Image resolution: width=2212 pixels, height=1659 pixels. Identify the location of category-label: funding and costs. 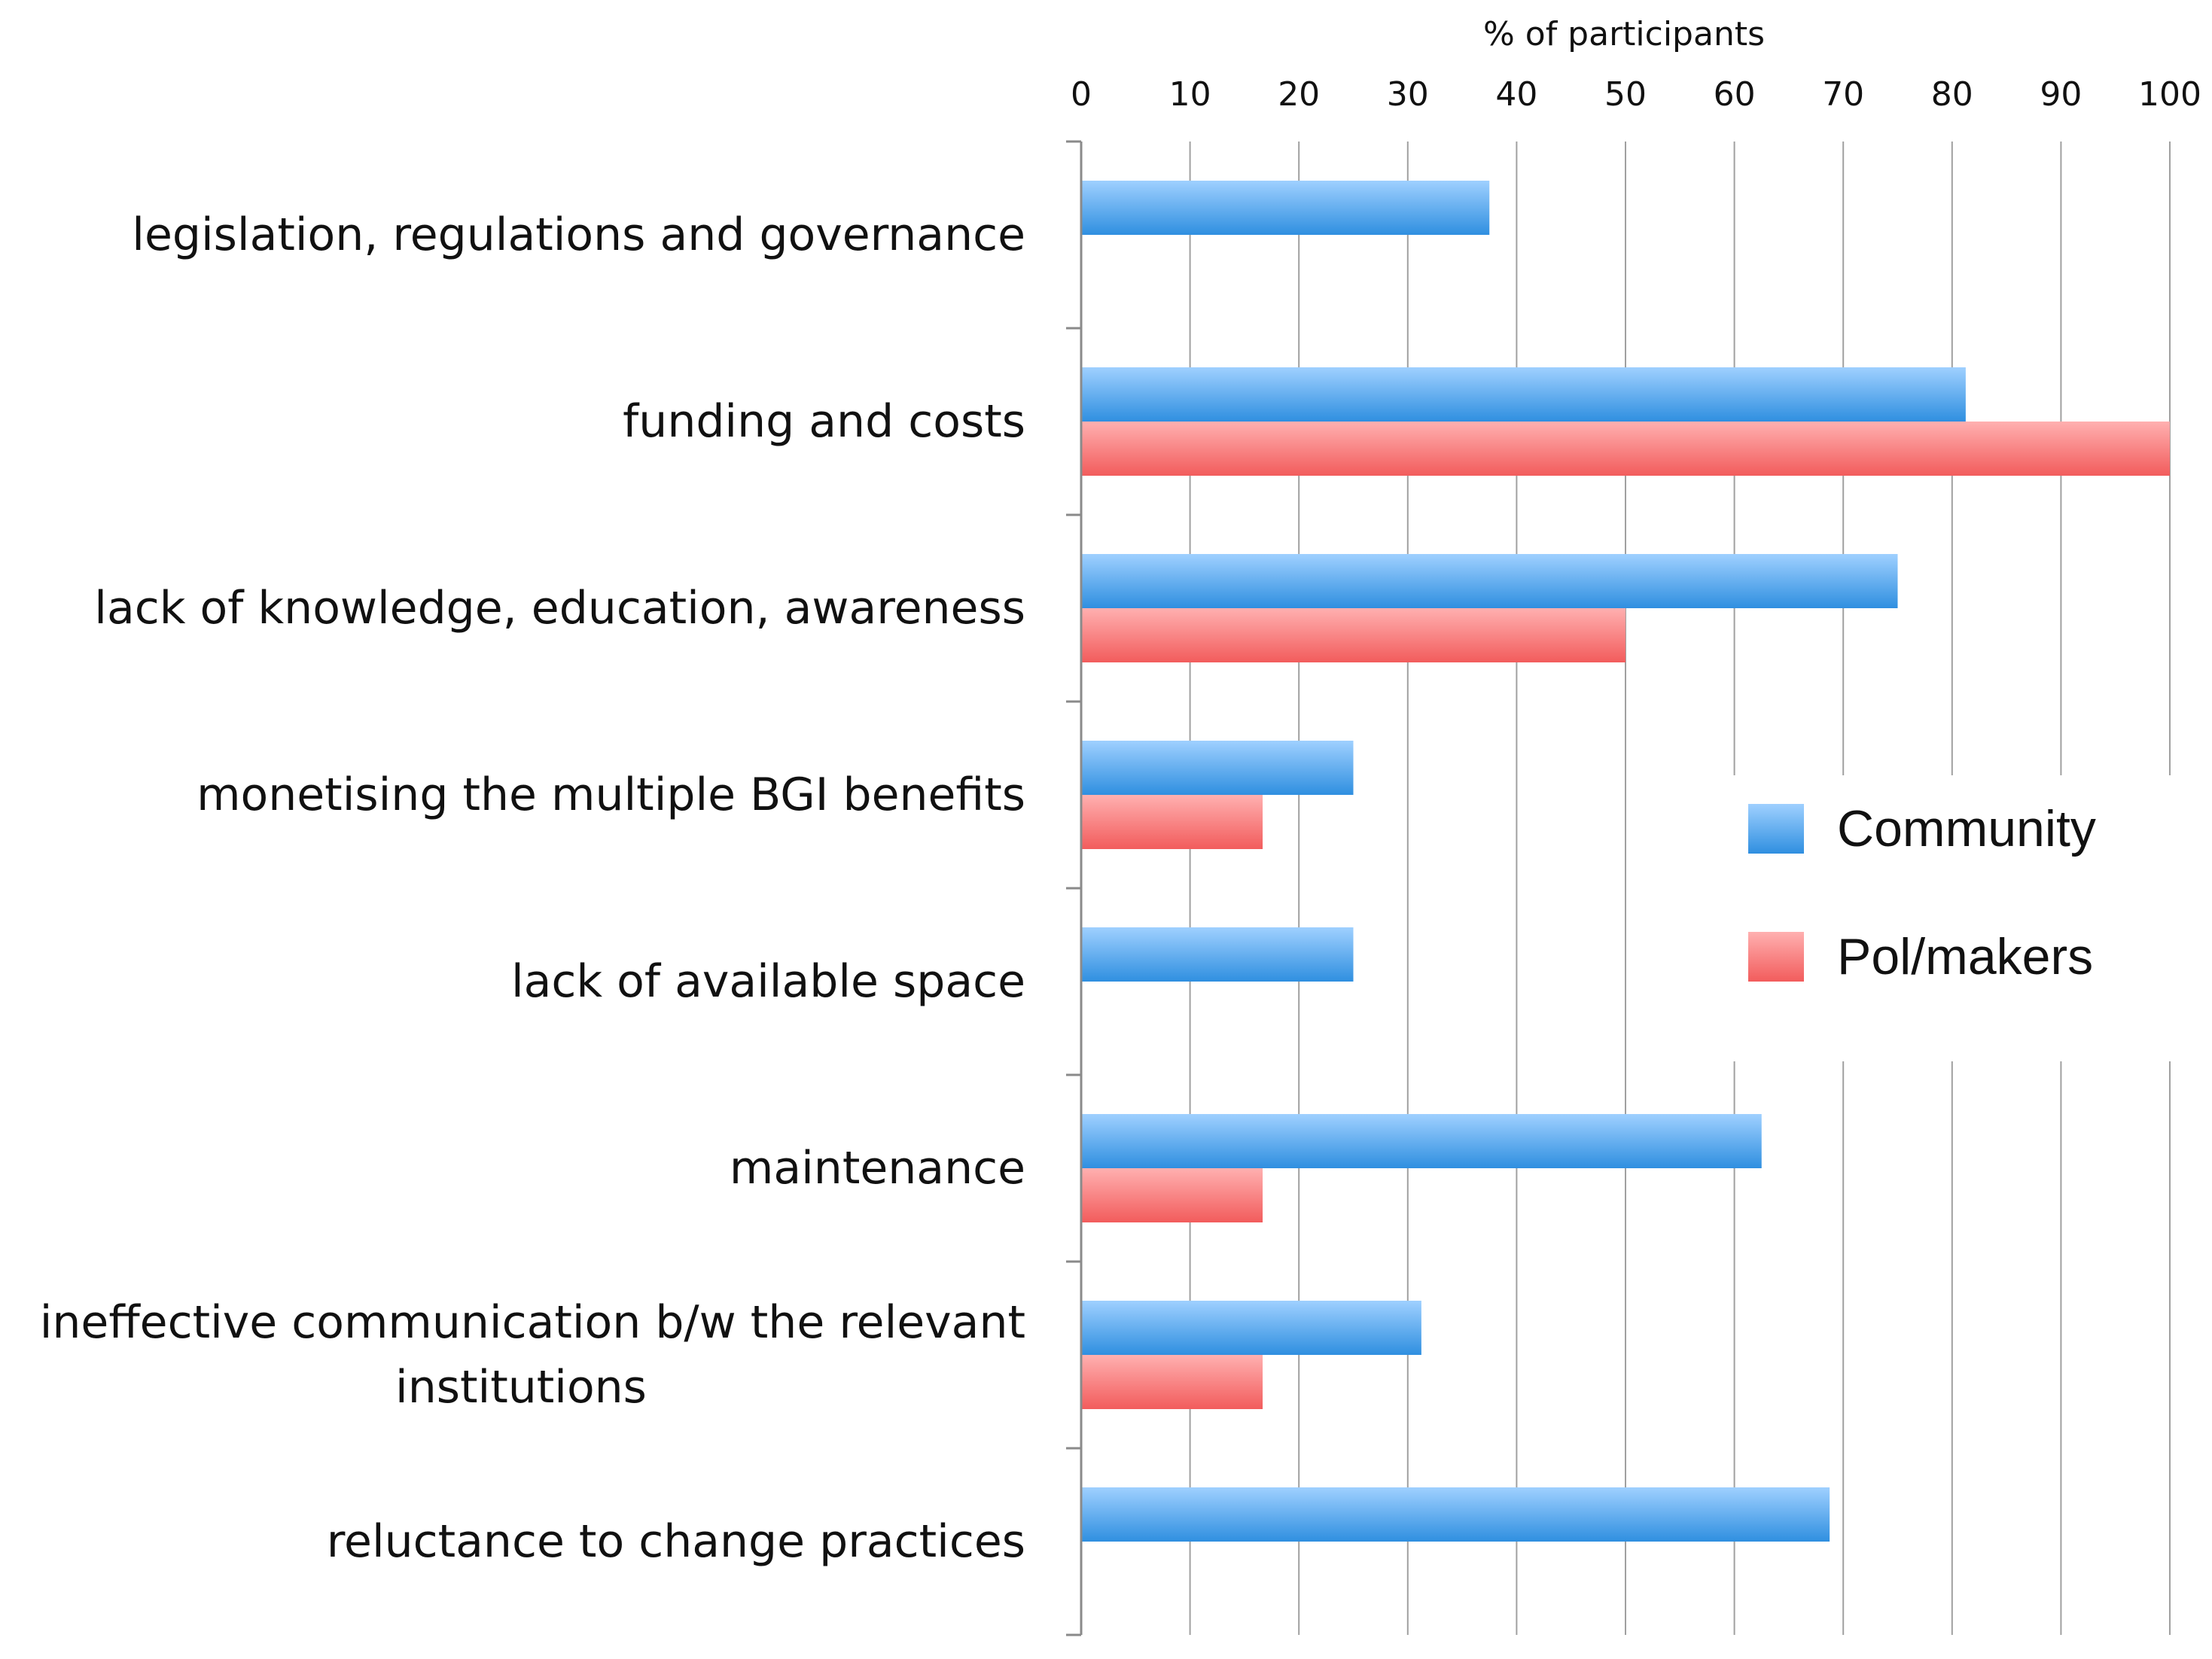
(824, 421).